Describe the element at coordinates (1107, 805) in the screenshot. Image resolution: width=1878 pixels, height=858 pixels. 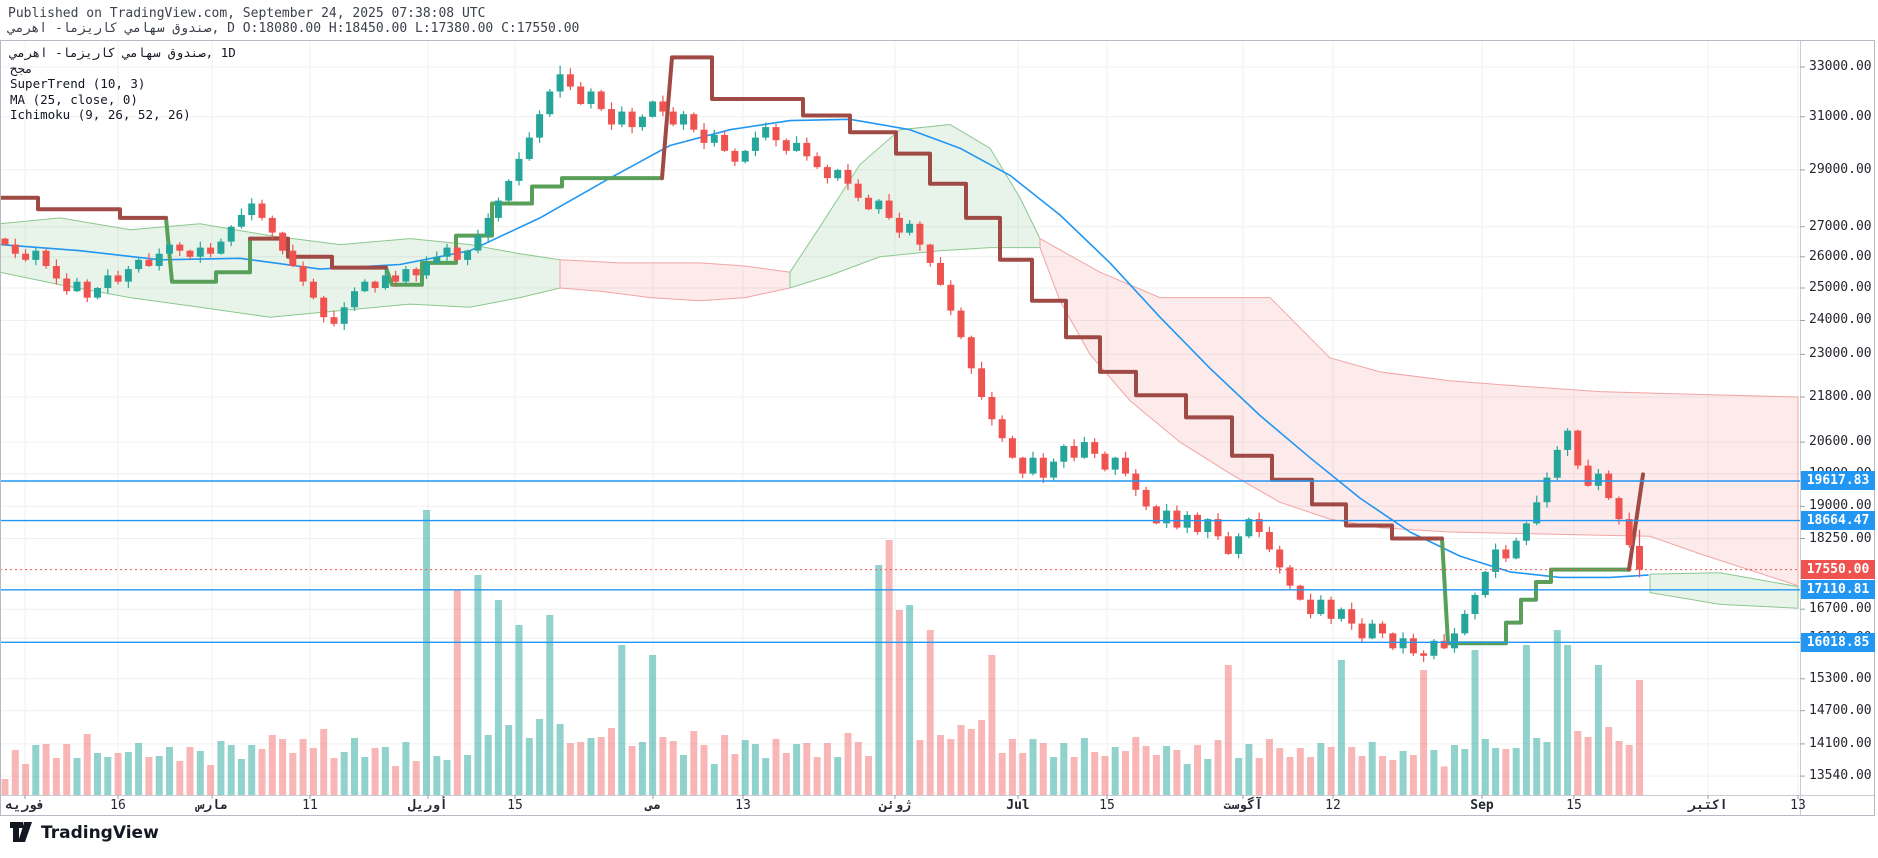
I see `time-tick-label: 15` at that location.